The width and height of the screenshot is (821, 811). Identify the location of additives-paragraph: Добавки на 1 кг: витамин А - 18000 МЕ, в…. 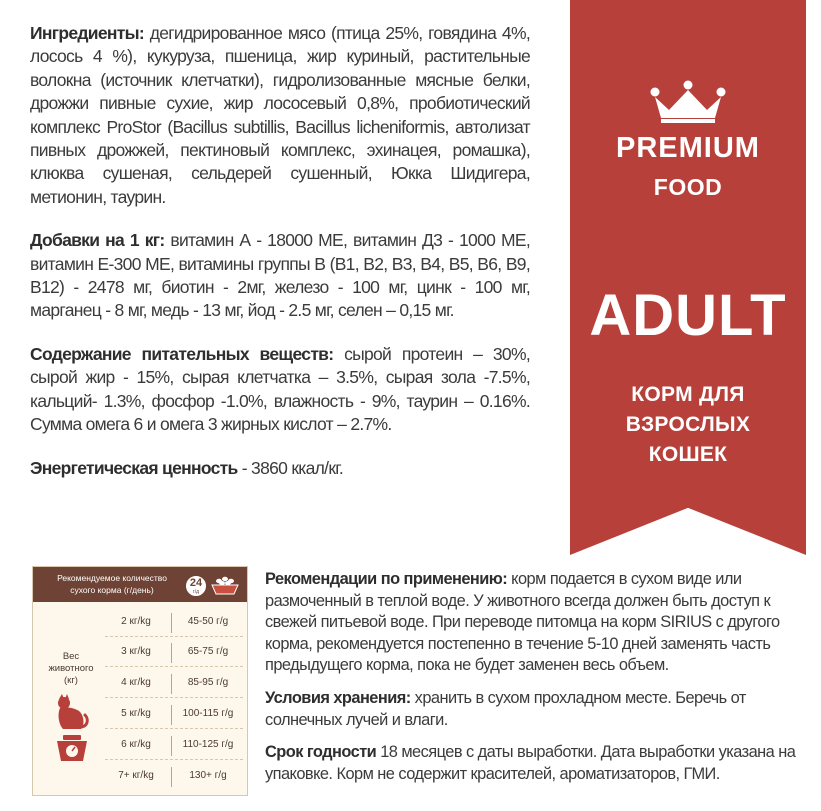
(280, 276).